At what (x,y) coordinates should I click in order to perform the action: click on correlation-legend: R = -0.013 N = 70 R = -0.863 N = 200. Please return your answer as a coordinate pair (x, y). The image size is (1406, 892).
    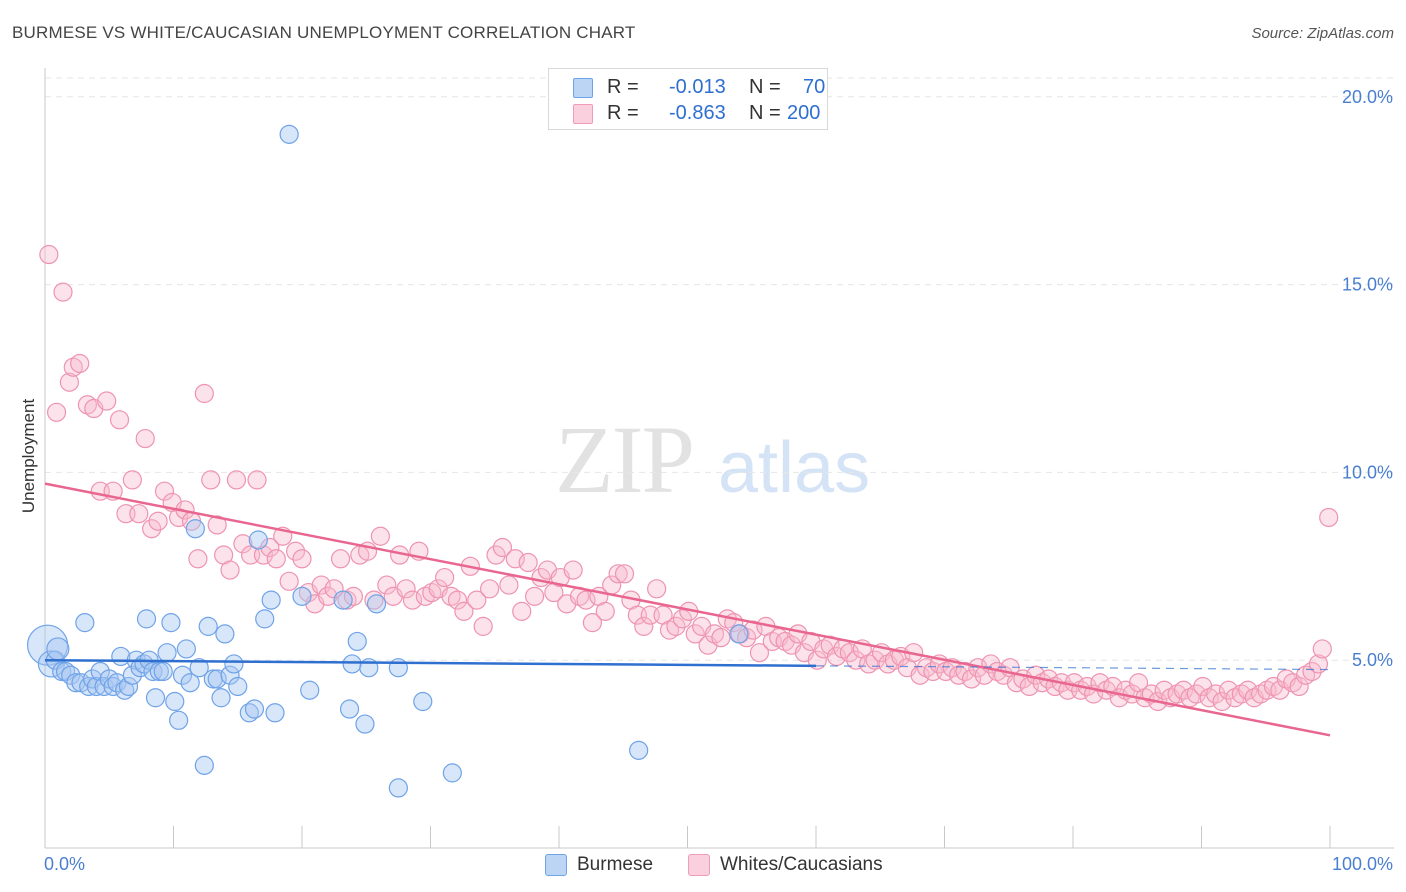
    Looking at the image, I should click on (688, 99).